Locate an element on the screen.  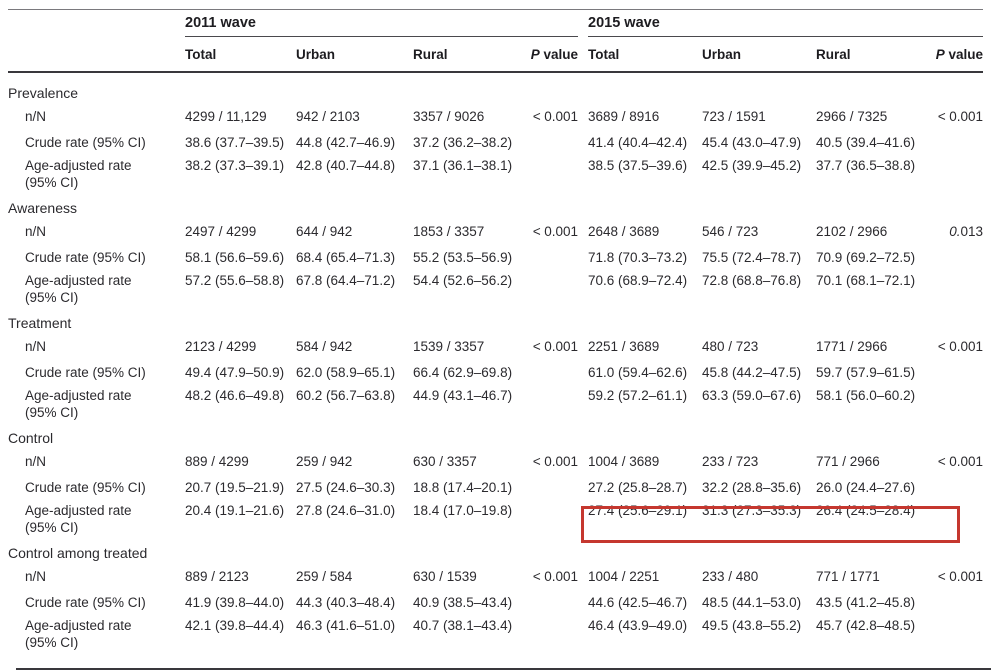
column-header-2015-pvalue: P value is located at coordinates (959, 54).